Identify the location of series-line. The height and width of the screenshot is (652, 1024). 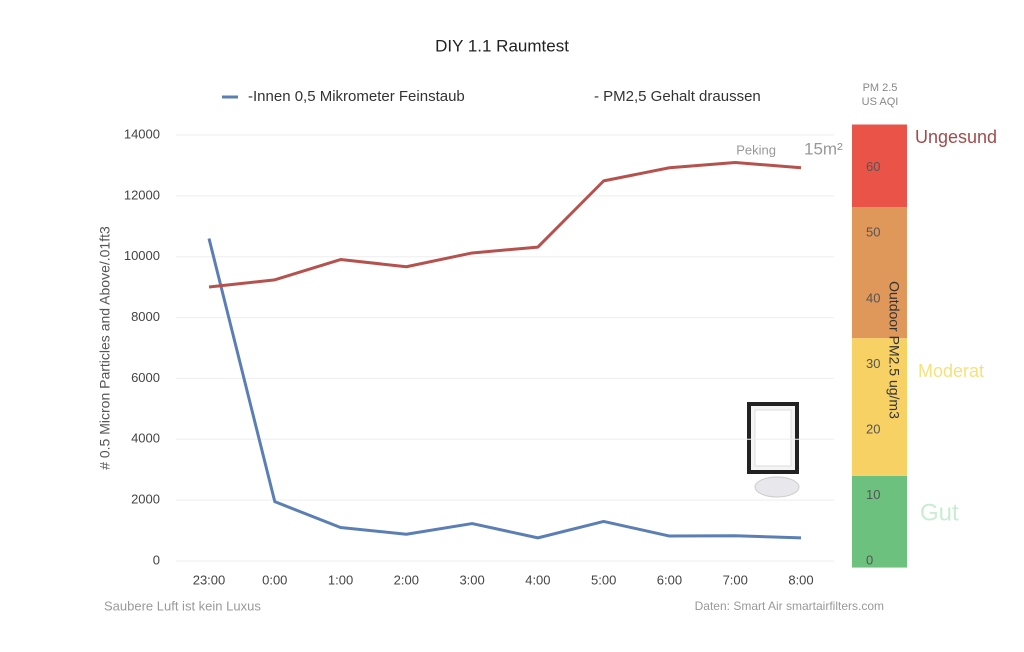
(505, 225).